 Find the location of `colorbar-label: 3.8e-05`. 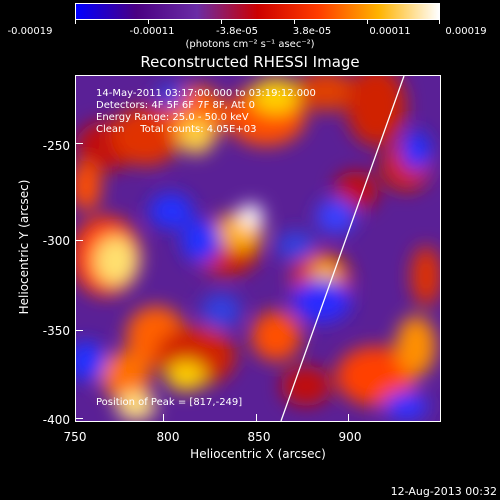

colorbar-label: 3.8e-05 is located at coordinates (312, 31).